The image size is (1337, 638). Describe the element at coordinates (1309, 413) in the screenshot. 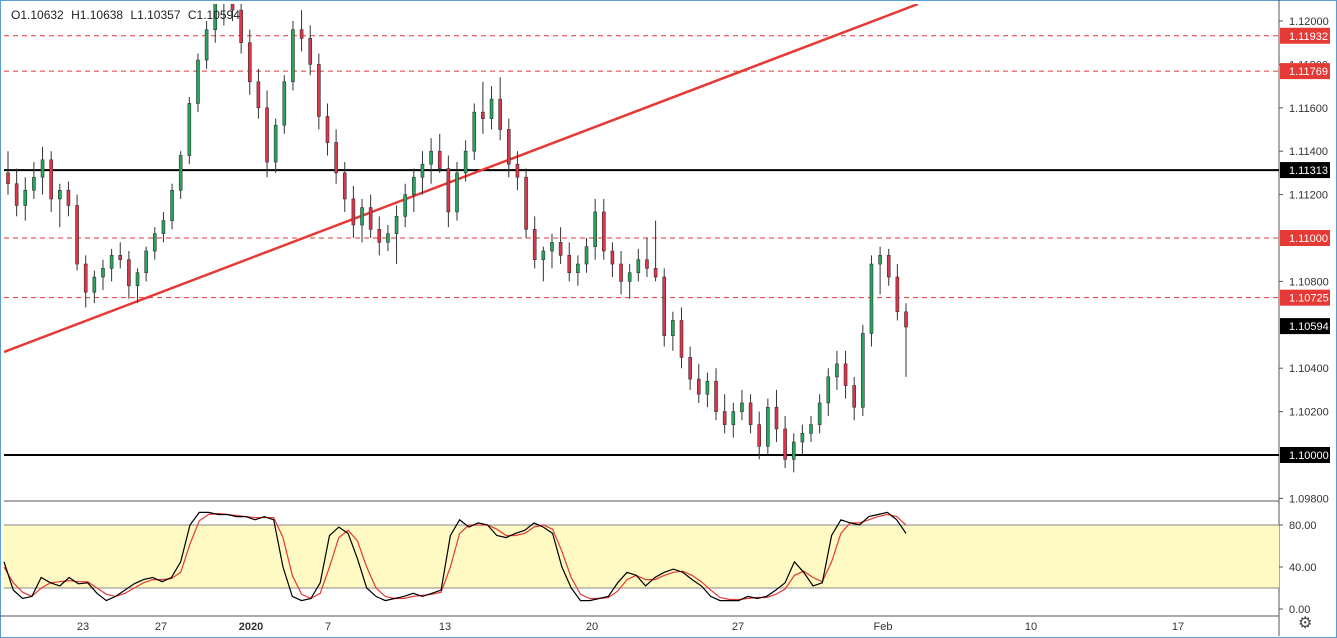

I see `price-tick-label: 1.10200` at that location.